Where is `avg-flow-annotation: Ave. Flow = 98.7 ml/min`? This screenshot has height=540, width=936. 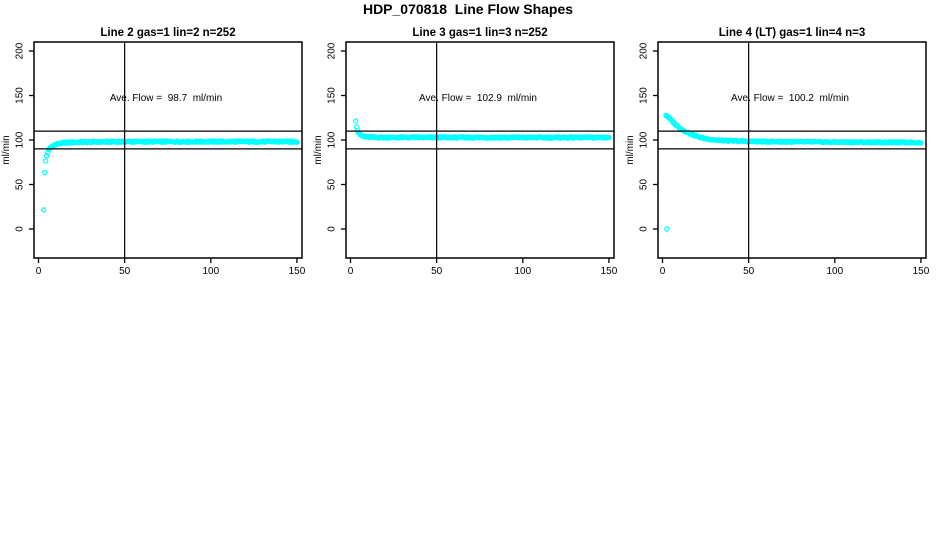 avg-flow-annotation: Ave. Flow = 98.7 ml/min is located at coordinates (166, 98).